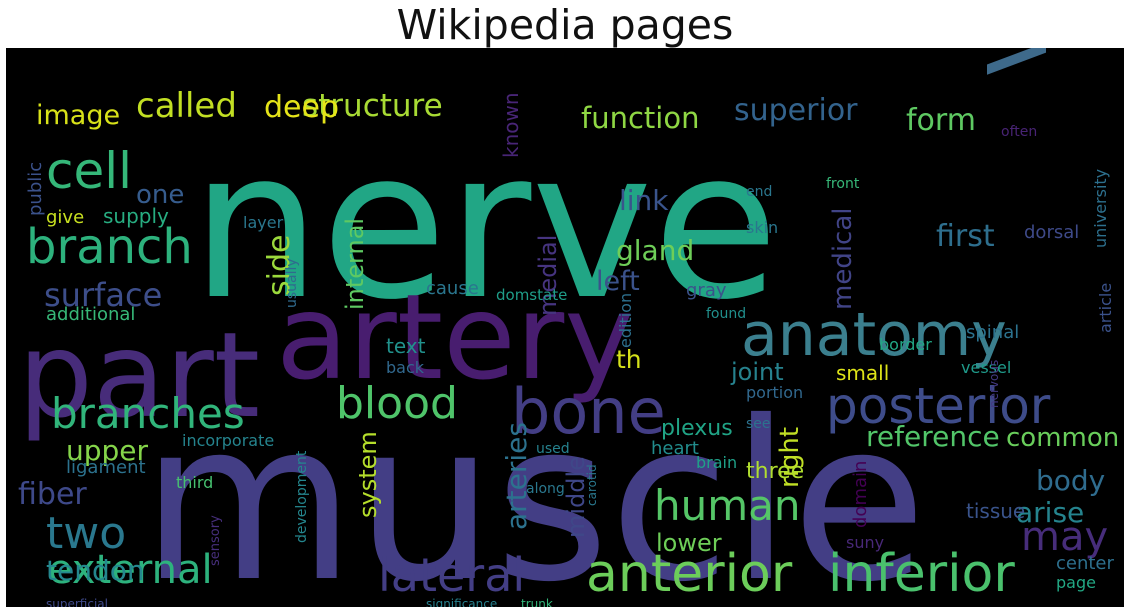 The image size is (1130, 612). Describe the element at coordinates (451, 575) in the screenshot. I see `word-lateral: lateral` at that location.